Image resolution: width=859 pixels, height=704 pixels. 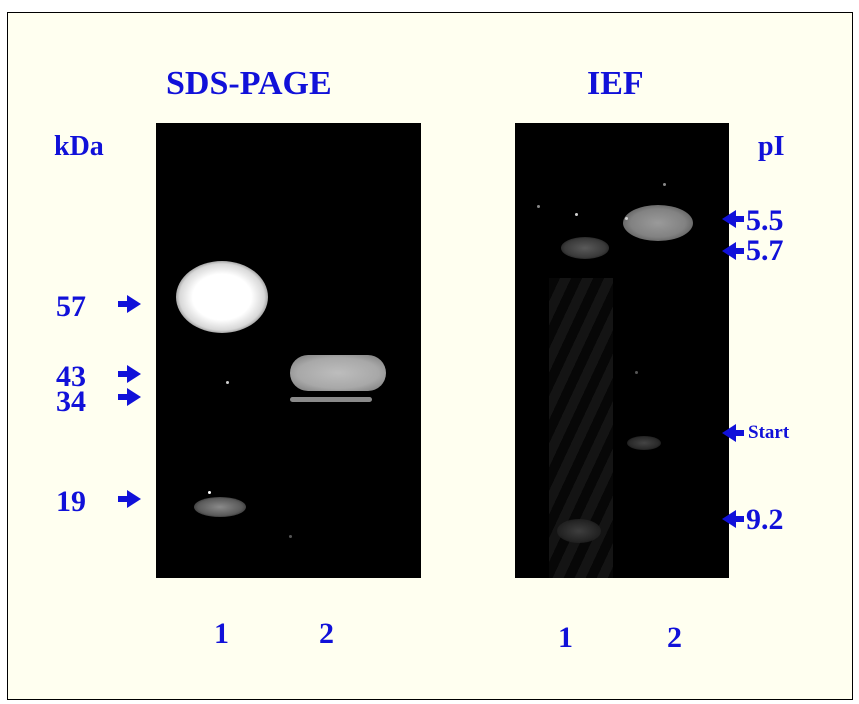 What do you see at coordinates (123, 499) in the screenshot?
I see `marker-19kda-arrow-shaft` at bounding box center [123, 499].